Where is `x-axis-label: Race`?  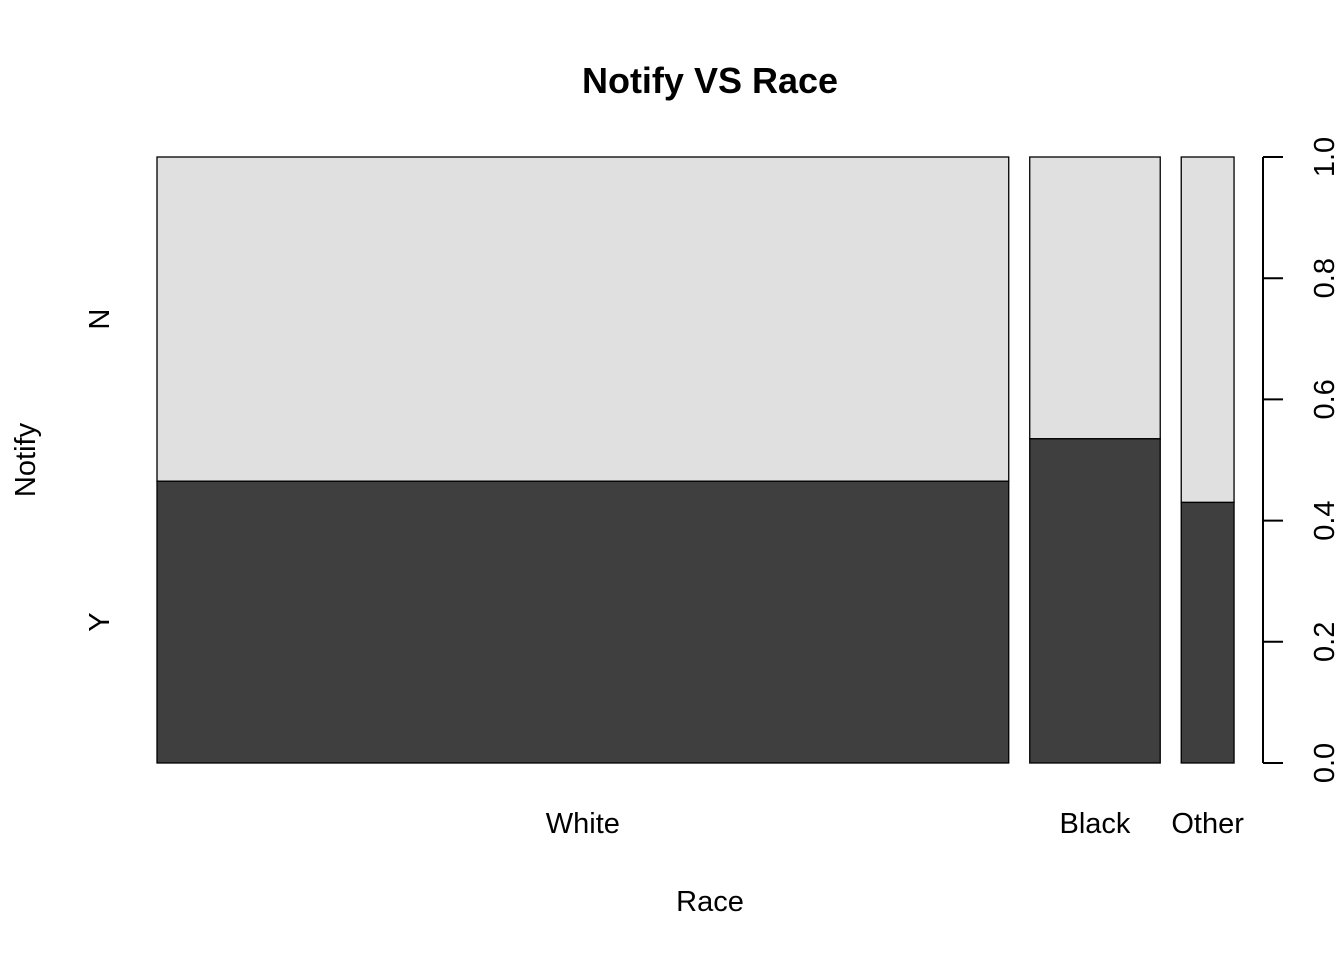
x-axis-label: Race is located at coordinates (710, 902).